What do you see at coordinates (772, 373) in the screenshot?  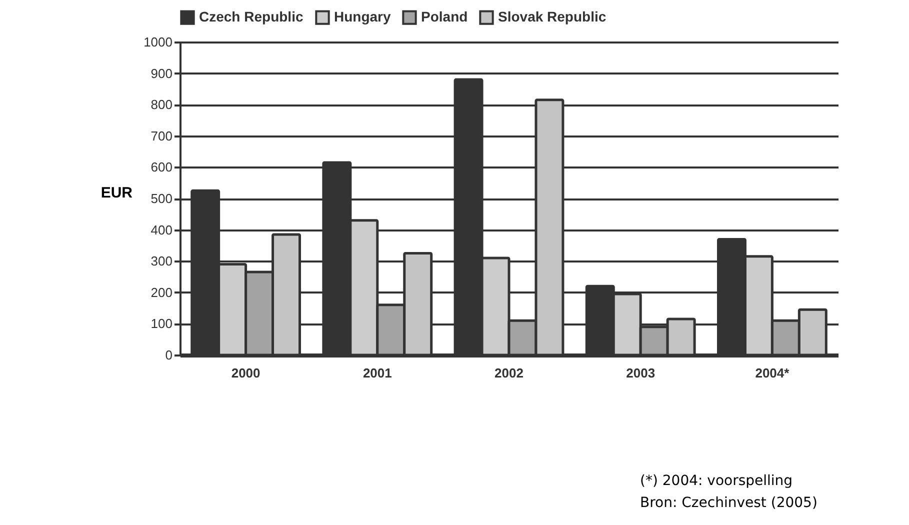 I see `x-tick-label: 2004*` at bounding box center [772, 373].